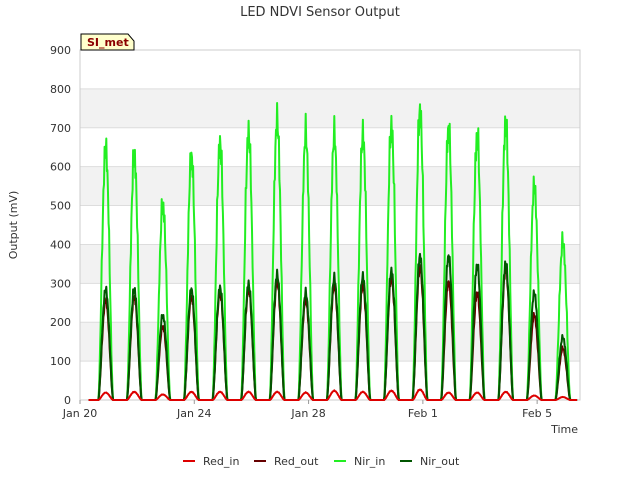  What do you see at coordinates (564, 429) in the screenshot?
I see `x-axis-label: Time` at bounding box center [564, 429].